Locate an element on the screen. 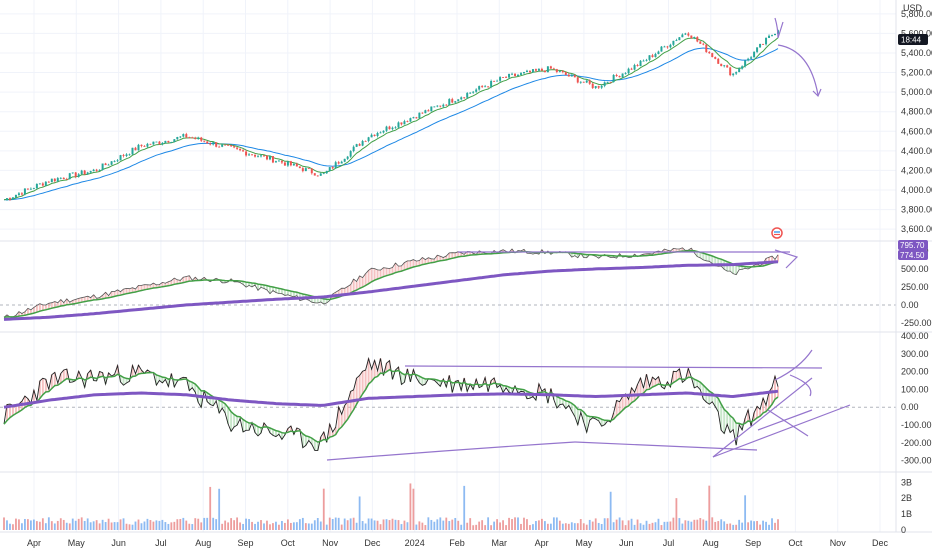 The height and width of the screenshot is (550, 932). flag-icon-circle is located at coordinates (777, 233).